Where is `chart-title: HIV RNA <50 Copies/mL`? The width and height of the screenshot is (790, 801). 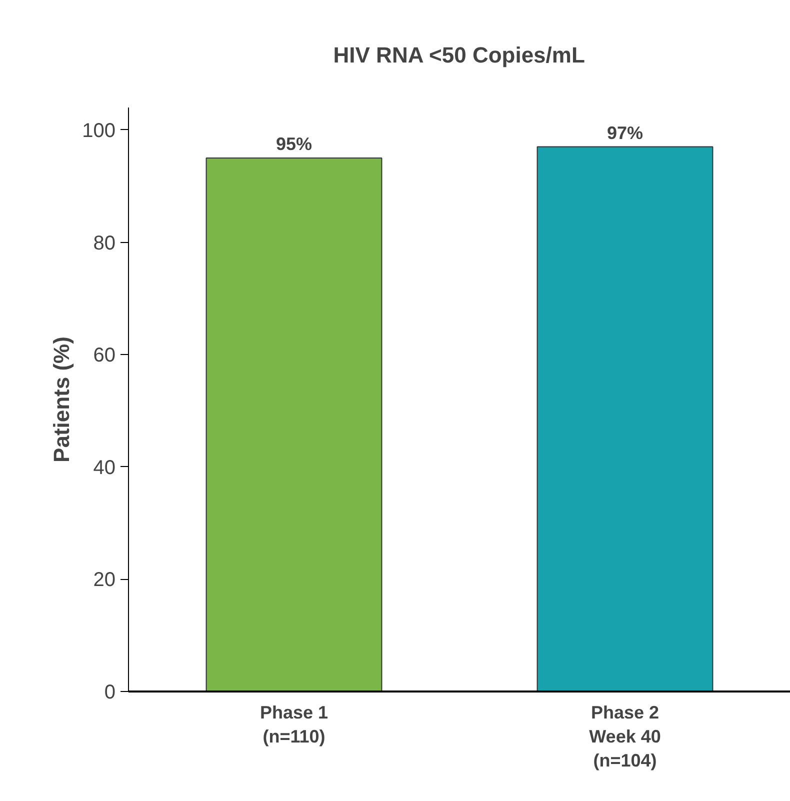 chart-title: HIV RNA <50 Copies/mL is located at coordinates (459, 55).